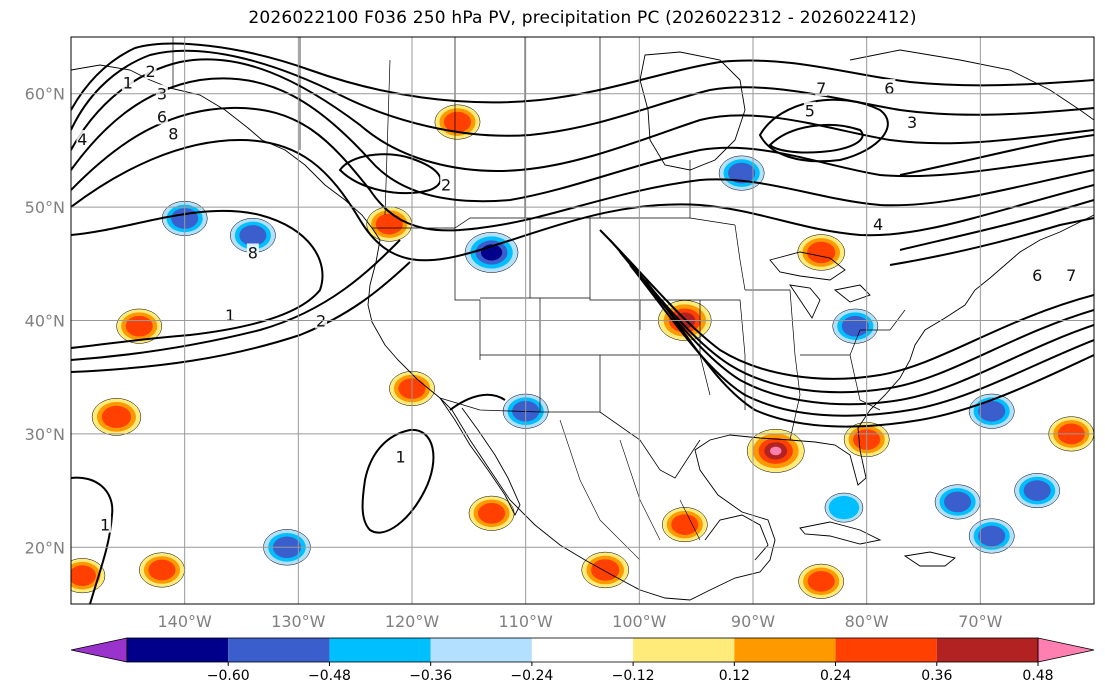 This screenshot has width=1105, height=698. What do you see at coordinates (298, 621) in the screenshot?
I see `longitude-tick-label: 130°W` at bounding box center [298, 621].